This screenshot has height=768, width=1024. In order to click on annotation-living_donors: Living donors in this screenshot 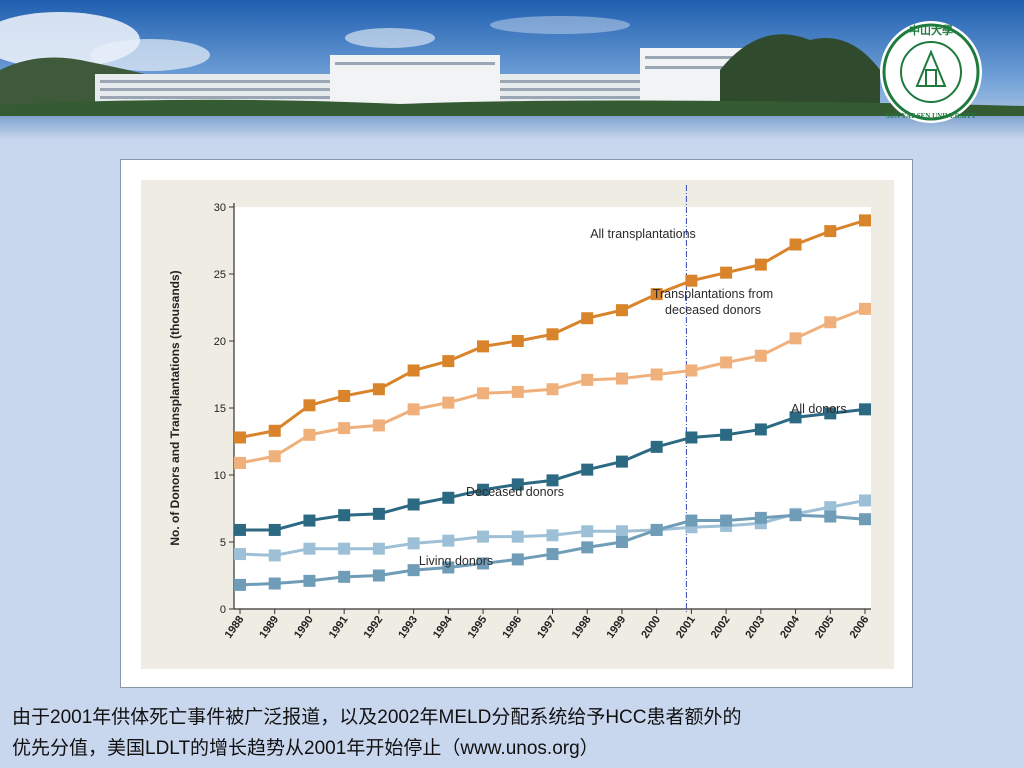, I will do `click(456, 561)`.